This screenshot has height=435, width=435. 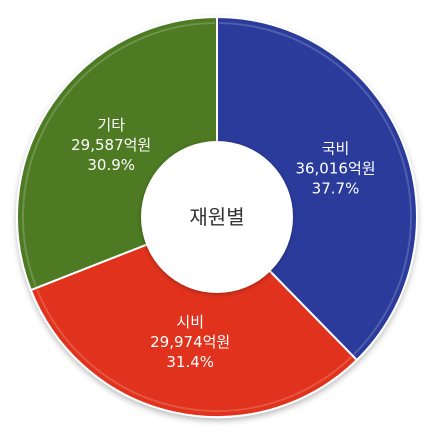 I want to click on slice-0-name: 국비, so click(x=336, y=149).